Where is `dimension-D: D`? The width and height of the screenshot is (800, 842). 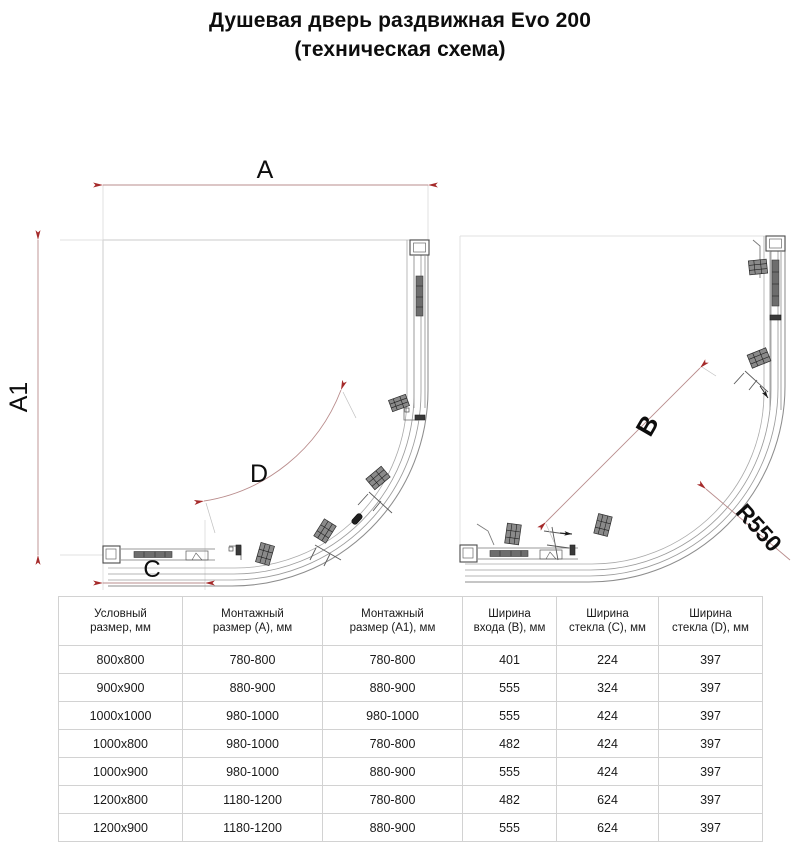
dimension-D: D is located at coordinates (275, 456).